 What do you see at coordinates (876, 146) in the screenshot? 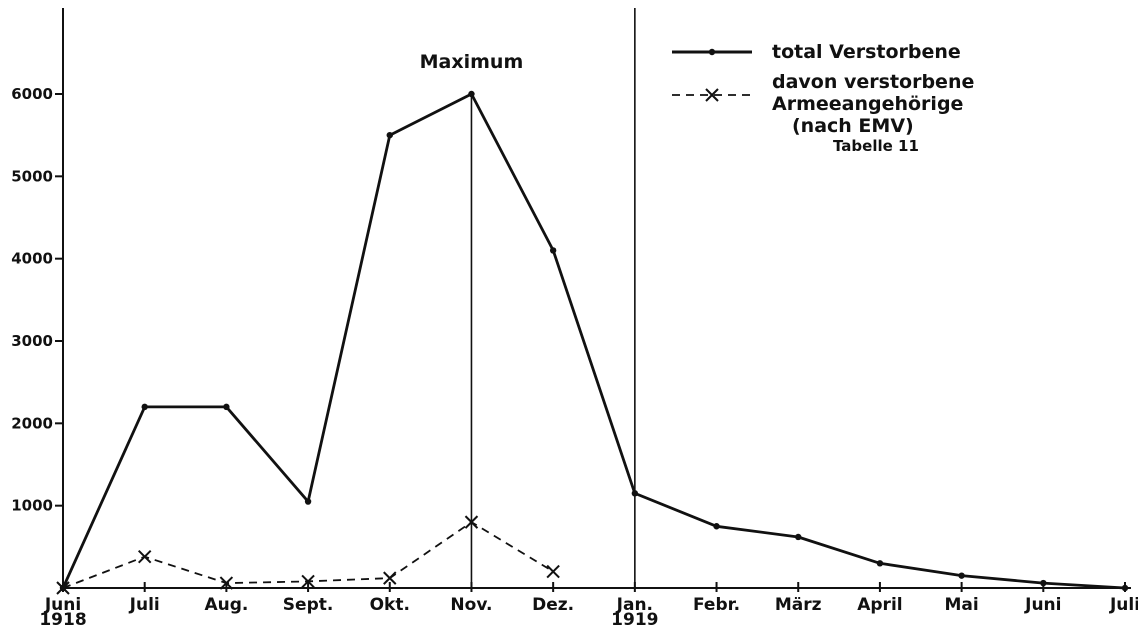
I see `legend-label: Tabelle 11` at bounding box center [876, 146].